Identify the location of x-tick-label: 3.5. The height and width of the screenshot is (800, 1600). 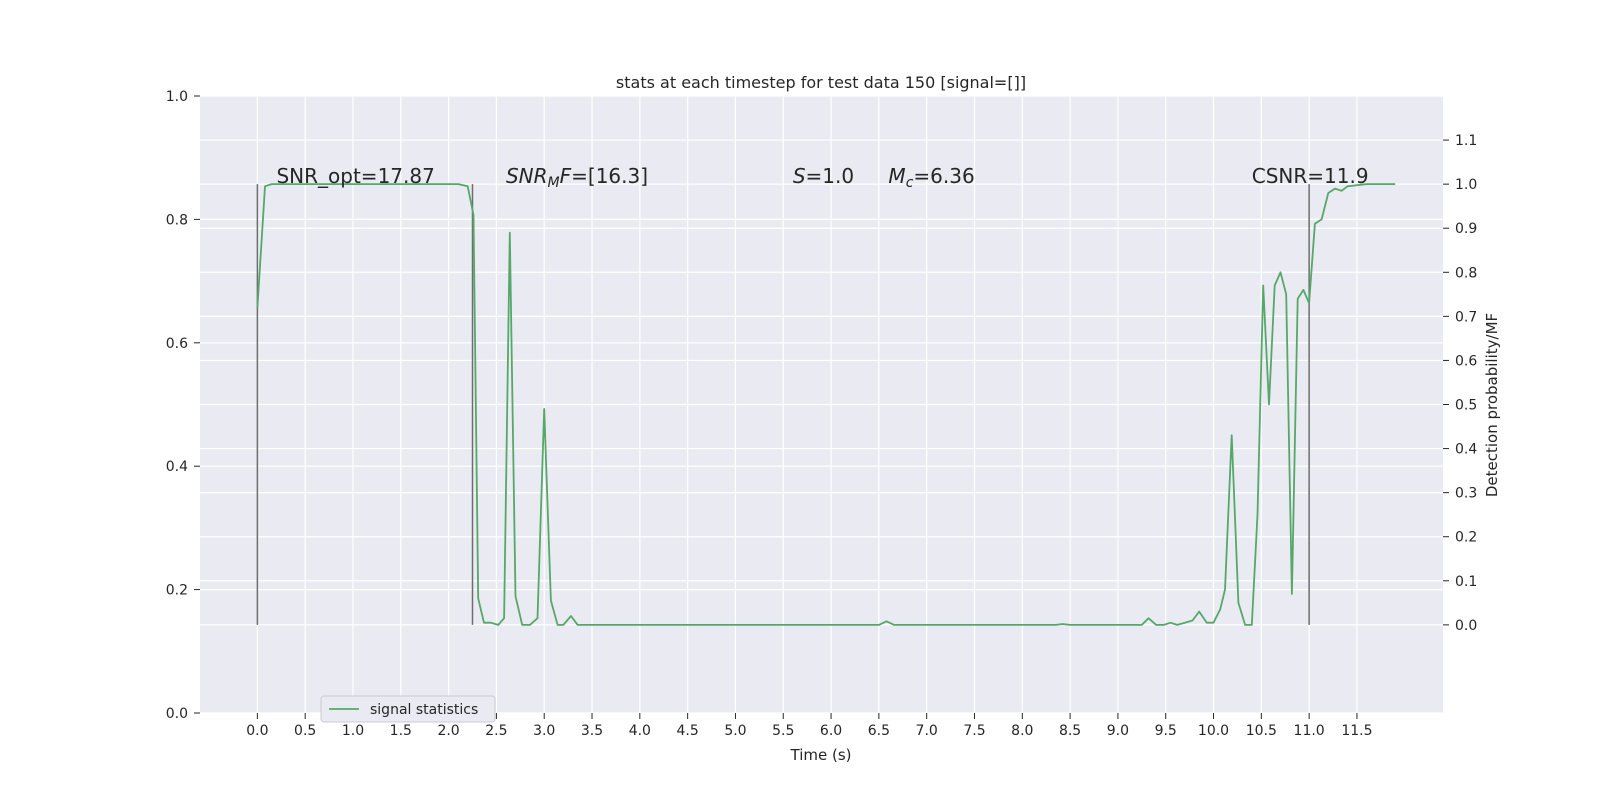
(592, 731).